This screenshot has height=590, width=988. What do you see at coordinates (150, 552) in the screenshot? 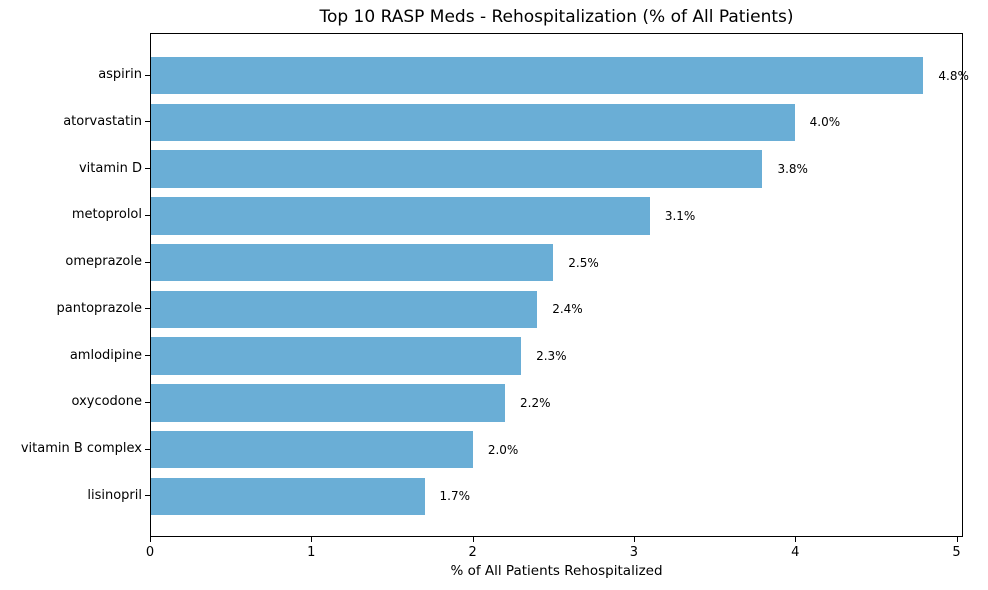
I see `x-tick-label: 0` at bounding box center [150, 552].